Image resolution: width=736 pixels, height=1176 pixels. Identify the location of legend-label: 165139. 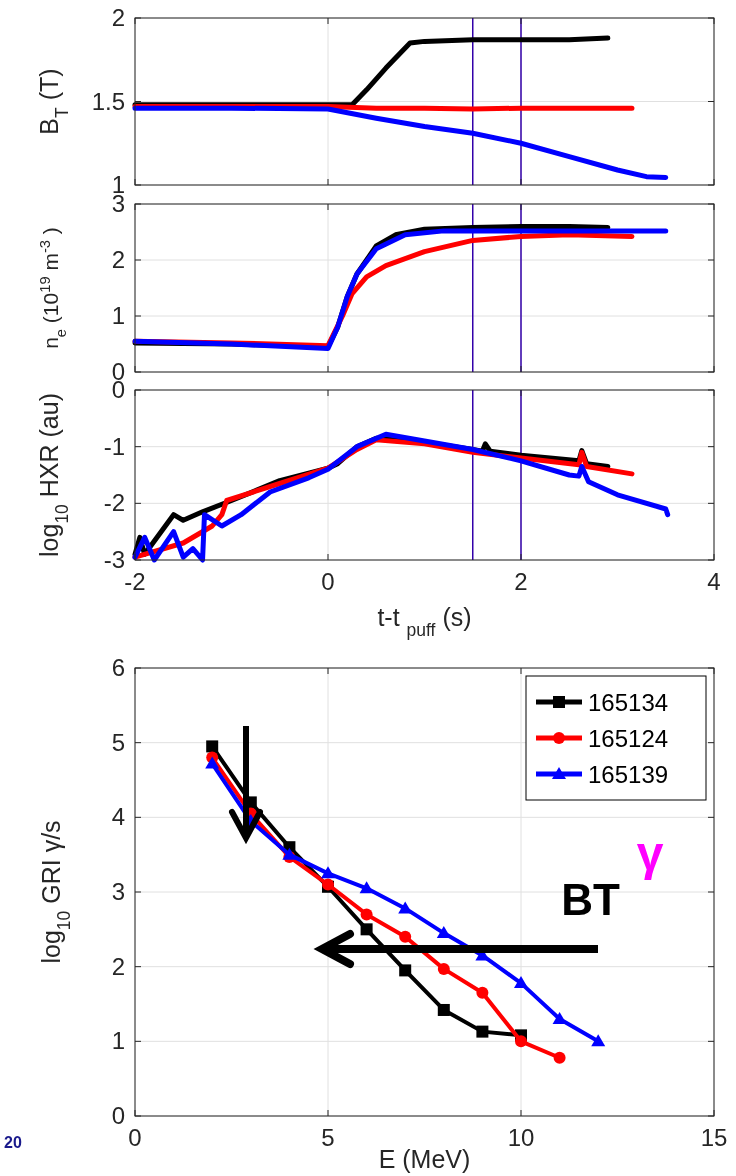
(628, 774).